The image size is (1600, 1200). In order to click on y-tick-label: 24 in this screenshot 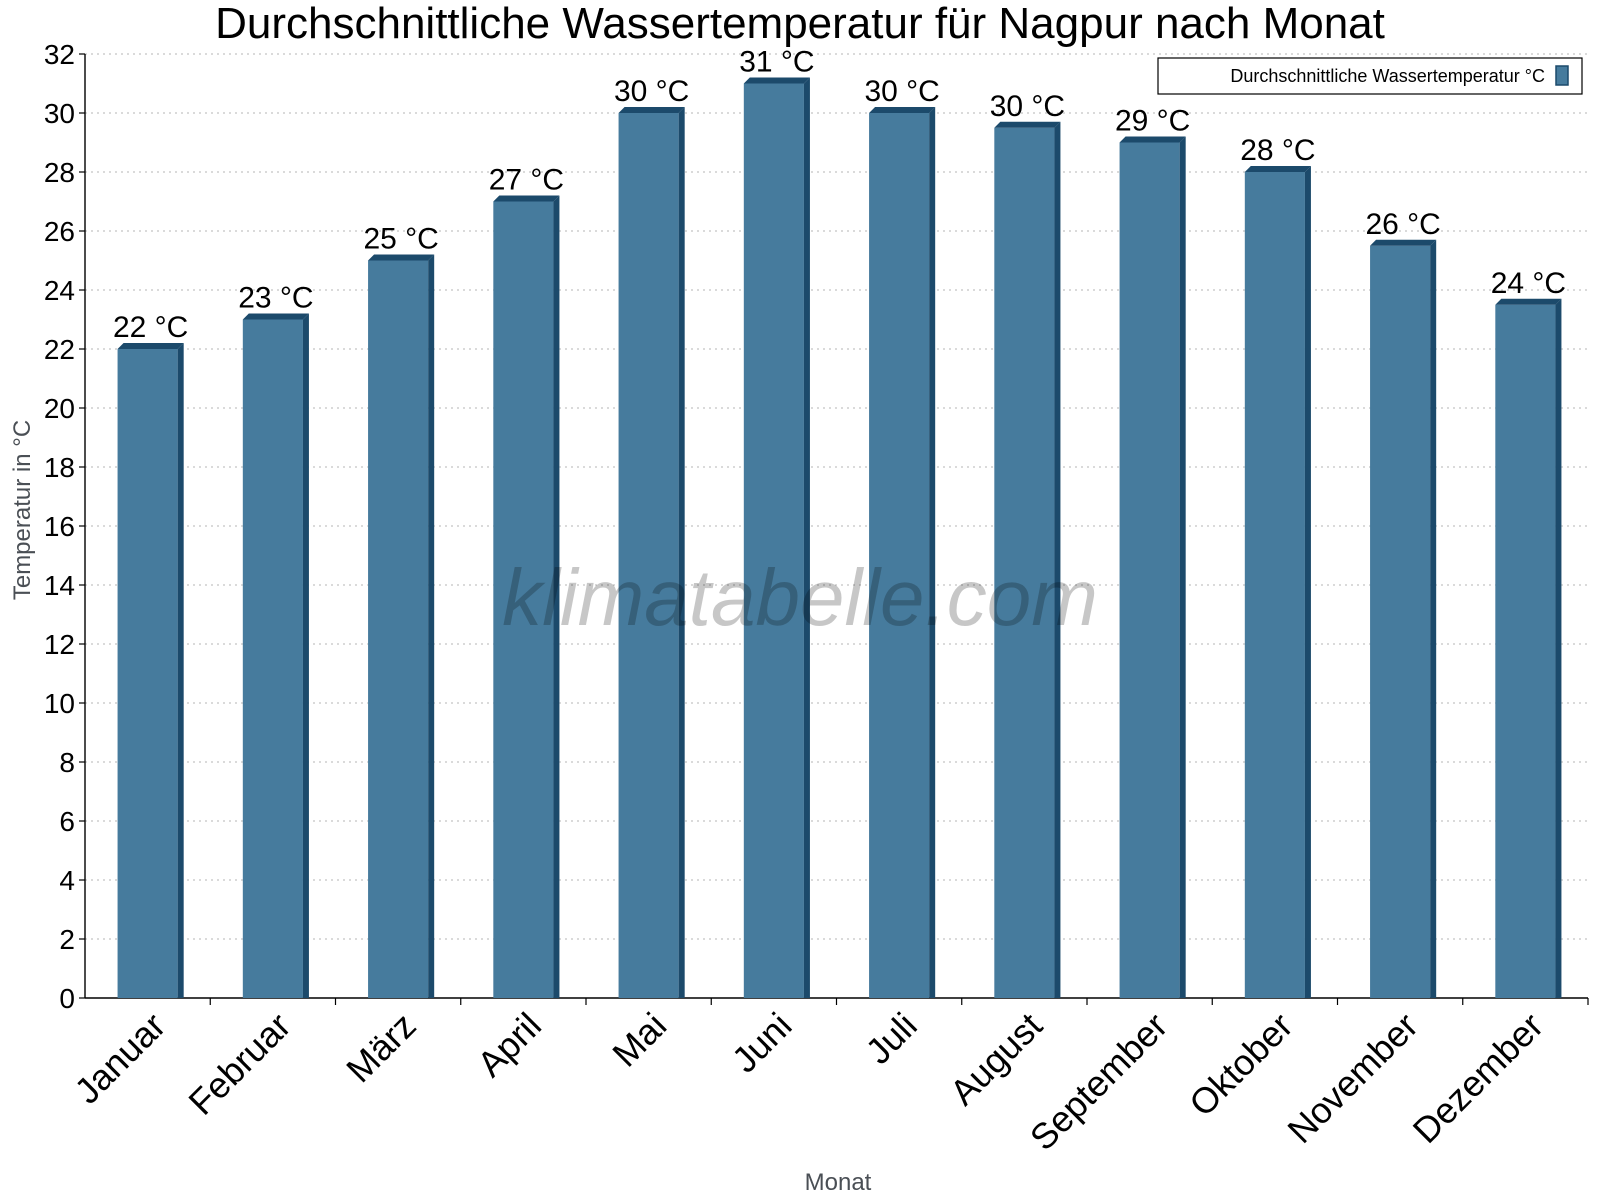, I will do `click(59, 290)`.